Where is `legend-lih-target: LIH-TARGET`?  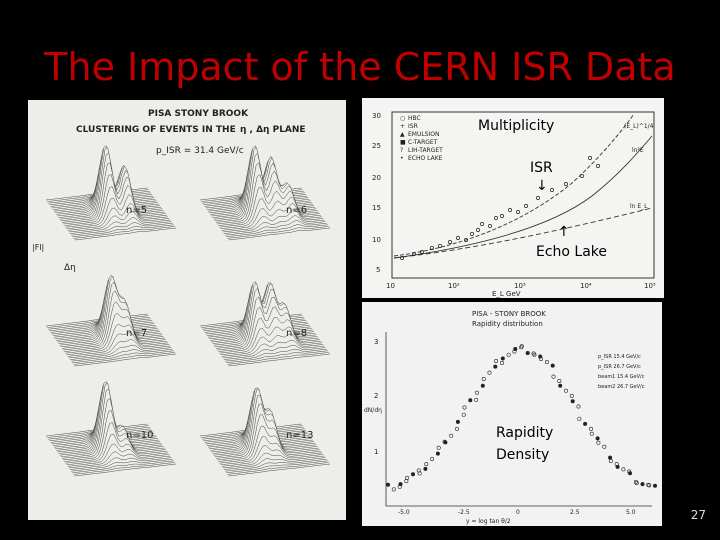
legend-lih-target: LIH-TARGET is located at coordinates (425, 150).